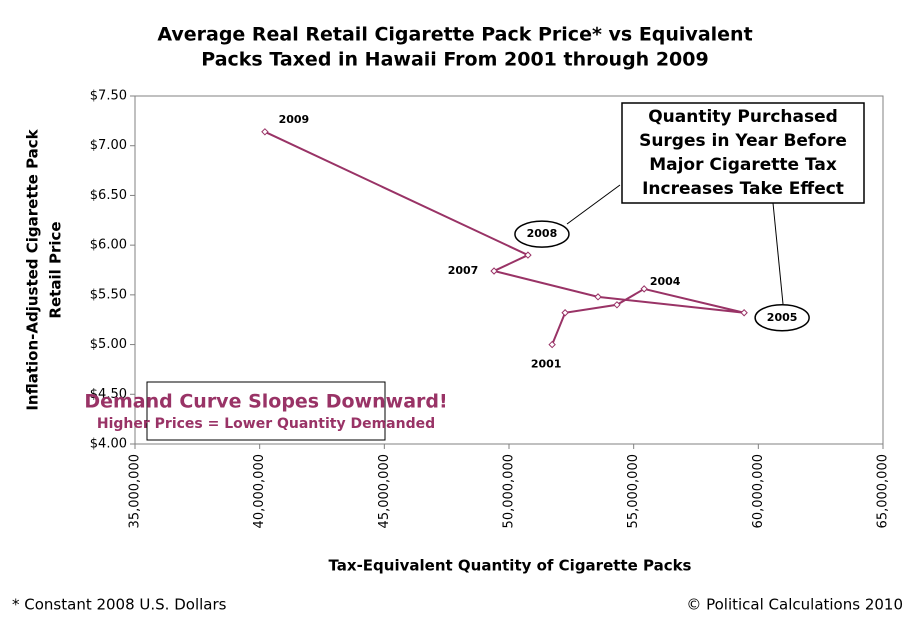 The height and width of the screenshot is (623, 911). What do you see at coordinates (794, 605) in the screenshot?
I see `credit: © Political Calculations 2010` at bounding box center [794, 605].